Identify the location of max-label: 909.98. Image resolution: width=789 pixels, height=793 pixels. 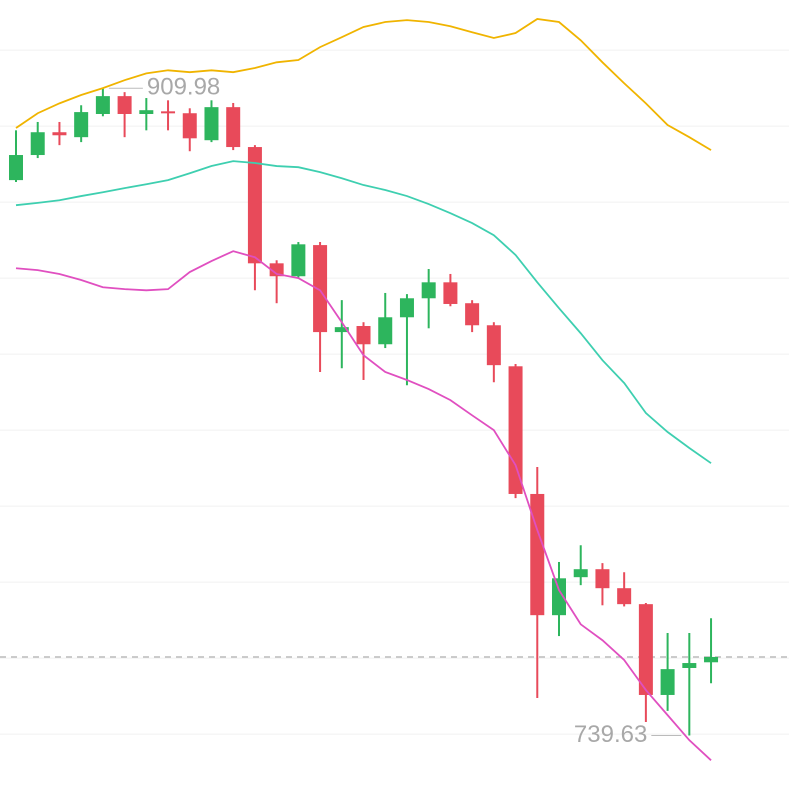
(183, 87).